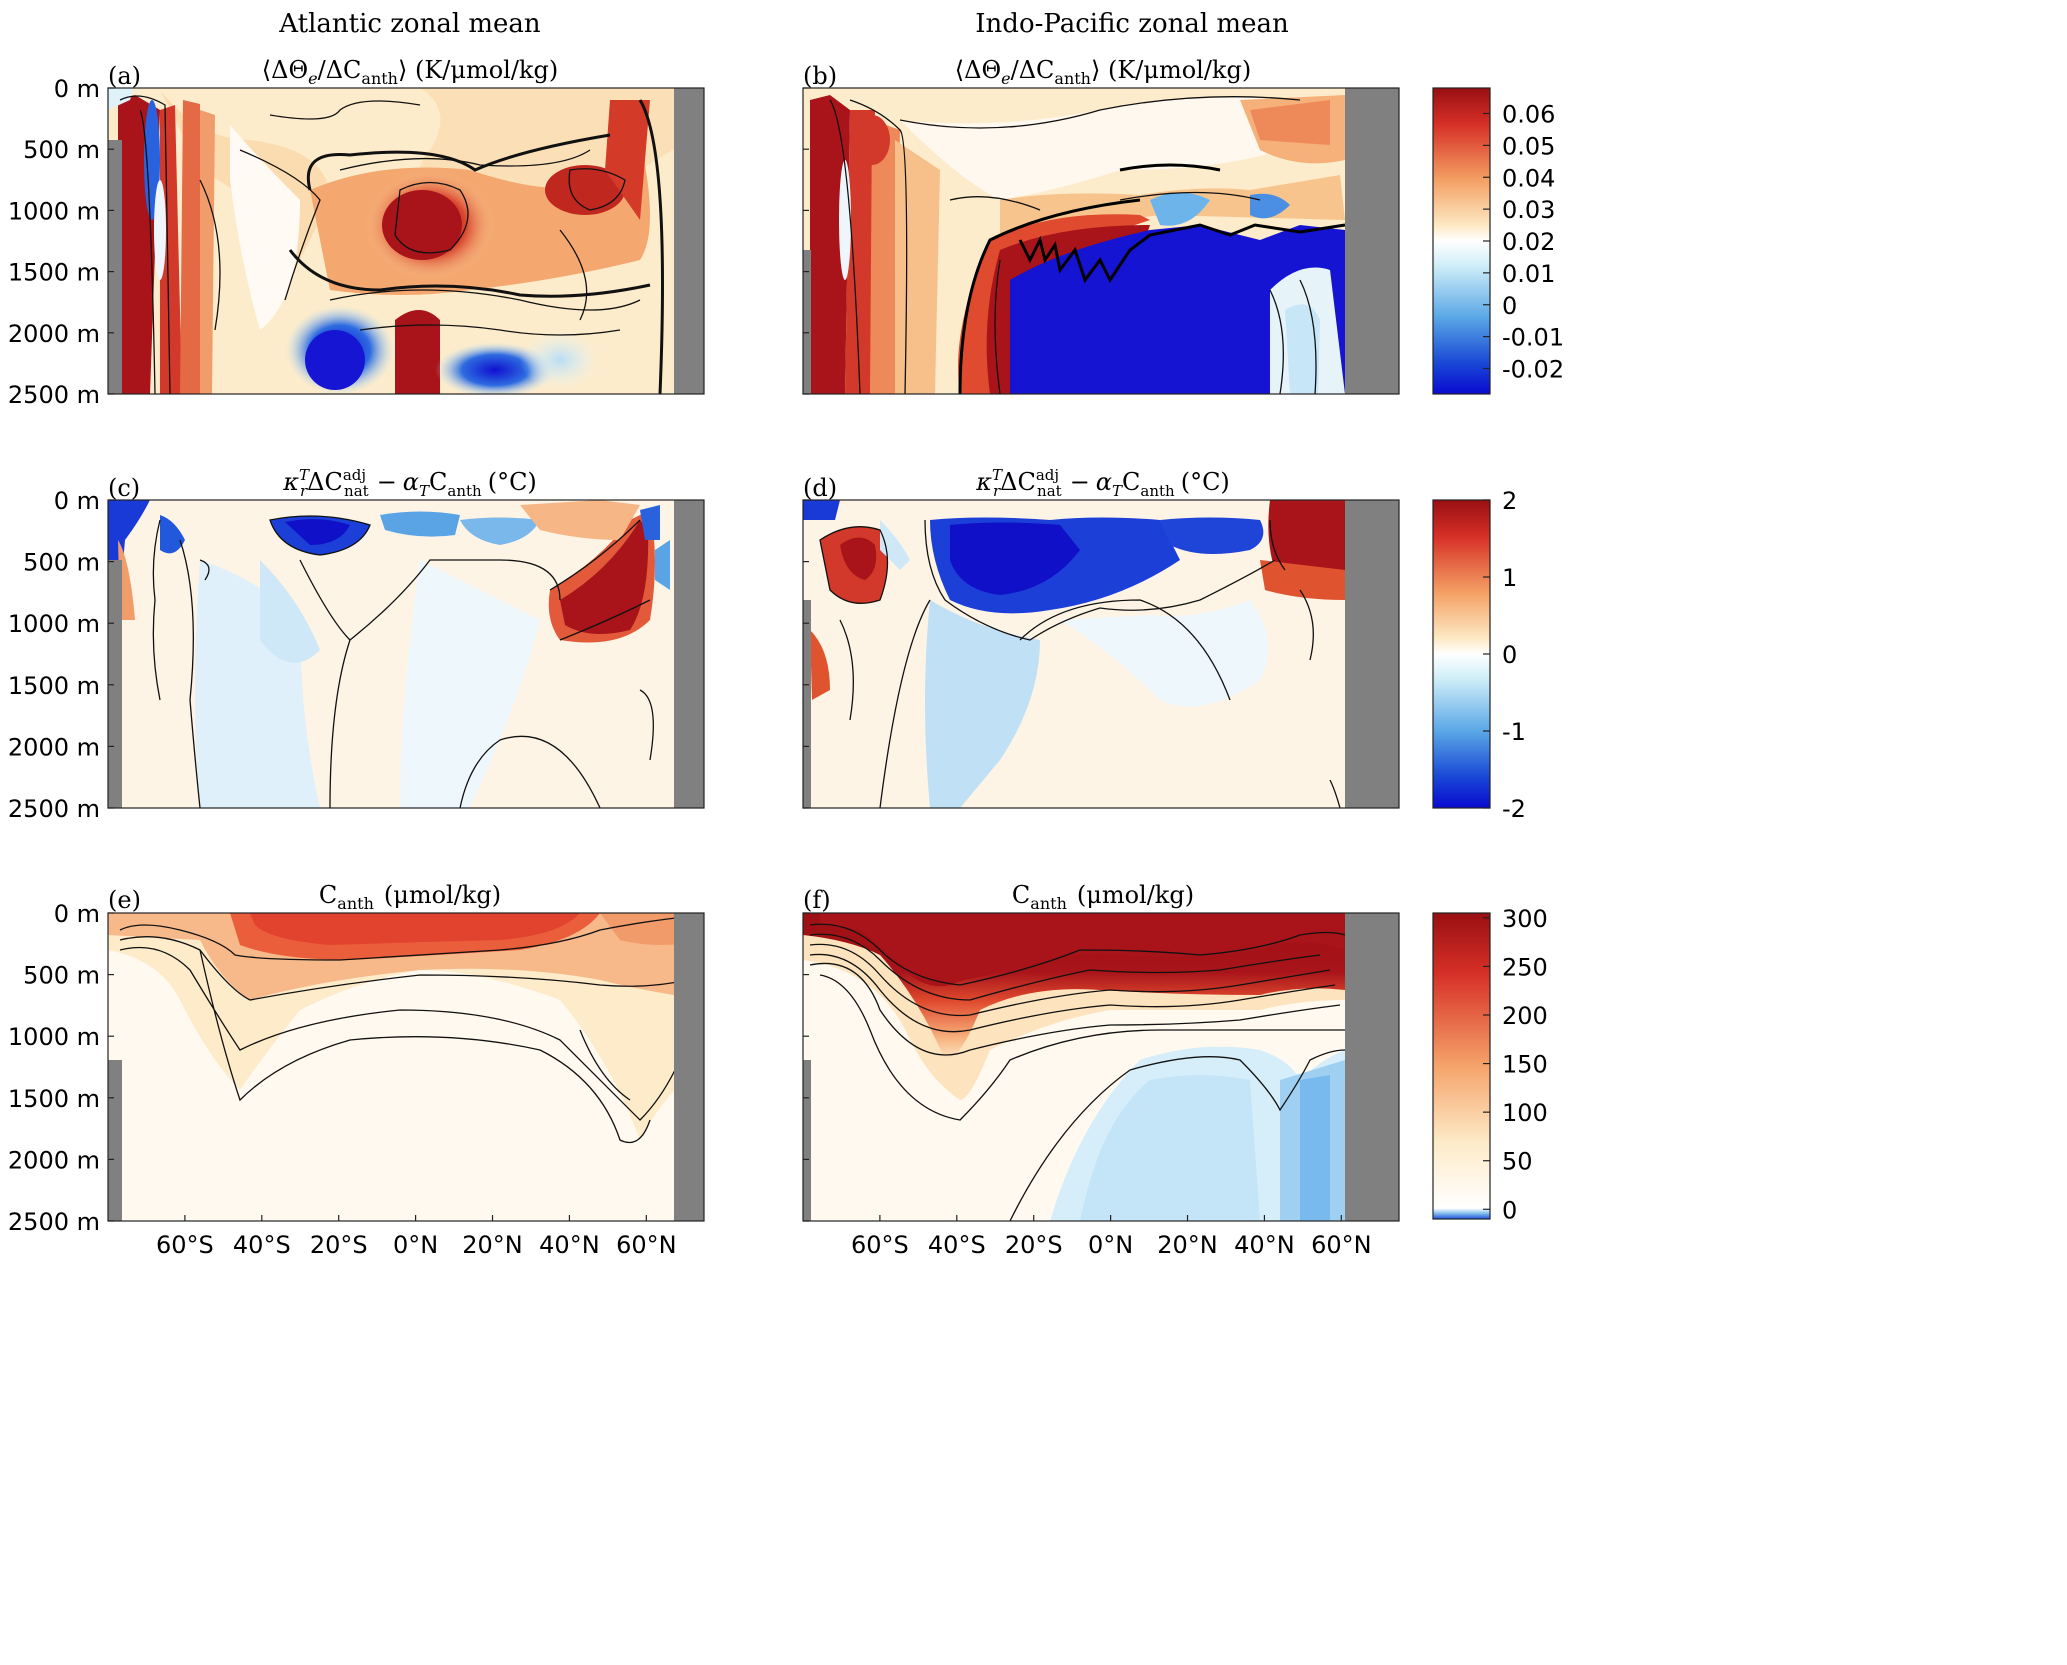 Image resolution: width=2067 pixels, height=1665 pixels. Describe the element at coordinates (1533, 338) in the screenshot. I see `colorbar-tick-label: -0.01` at that location.